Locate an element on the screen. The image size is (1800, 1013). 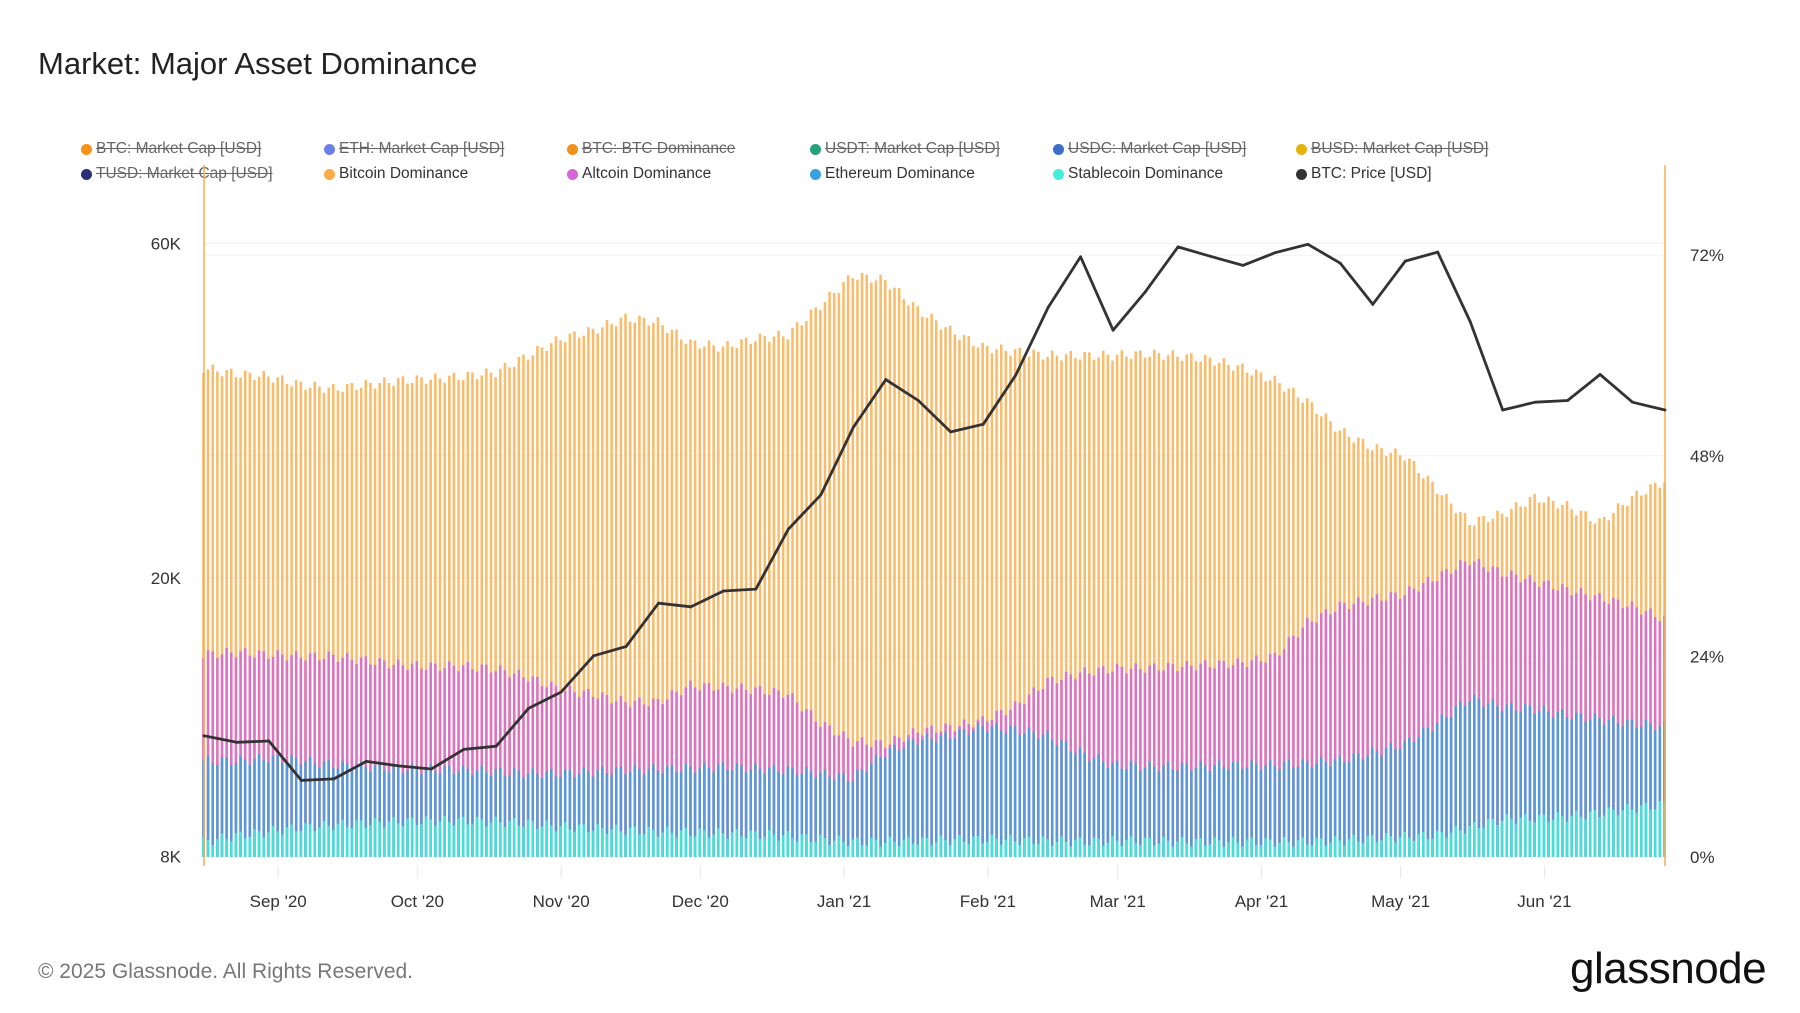
legend-item: BTC: Price [USD] is located at coordinates (1364, 174).